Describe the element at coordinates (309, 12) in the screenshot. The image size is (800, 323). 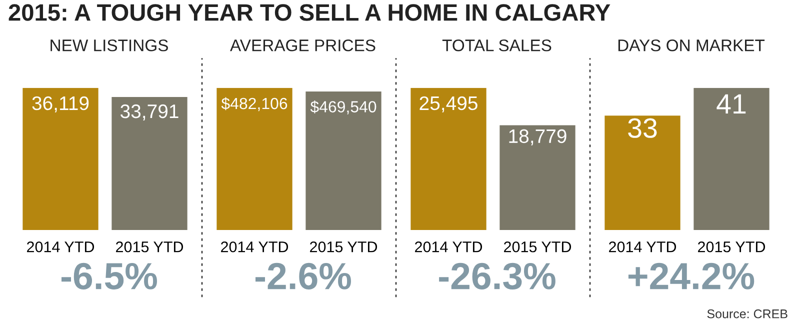
I see `text: 2015: A TOUGH YEAR TO SELL A HOME IN CALGARY` at that location.